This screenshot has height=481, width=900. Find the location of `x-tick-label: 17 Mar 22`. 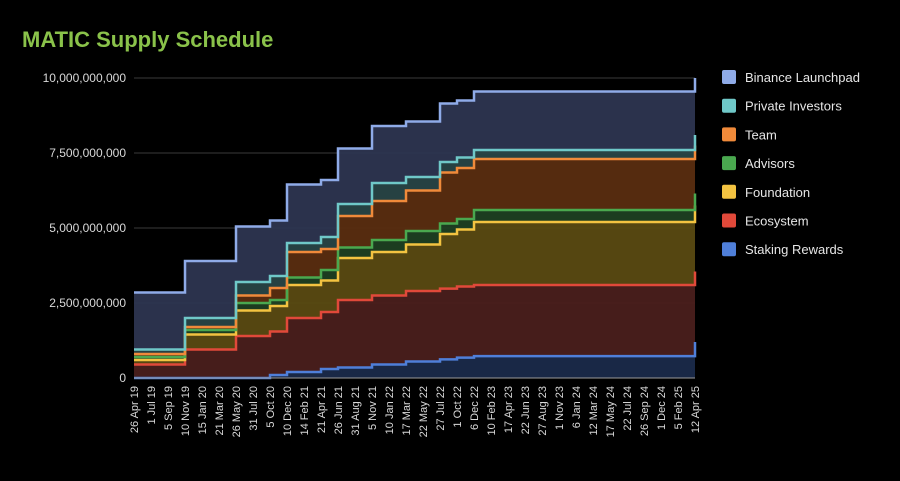

x-tick-label: 17 Mar 22 is located at coordinates (407, 411).